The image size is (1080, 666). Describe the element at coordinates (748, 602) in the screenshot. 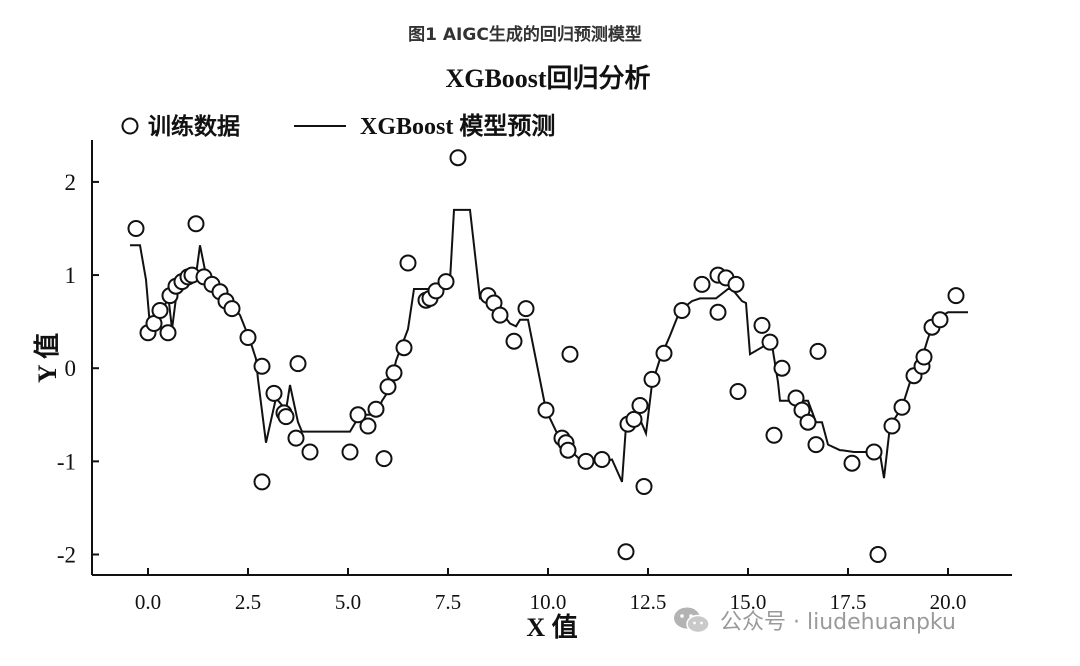

I see `x-tick-label: 15.0` at that location.